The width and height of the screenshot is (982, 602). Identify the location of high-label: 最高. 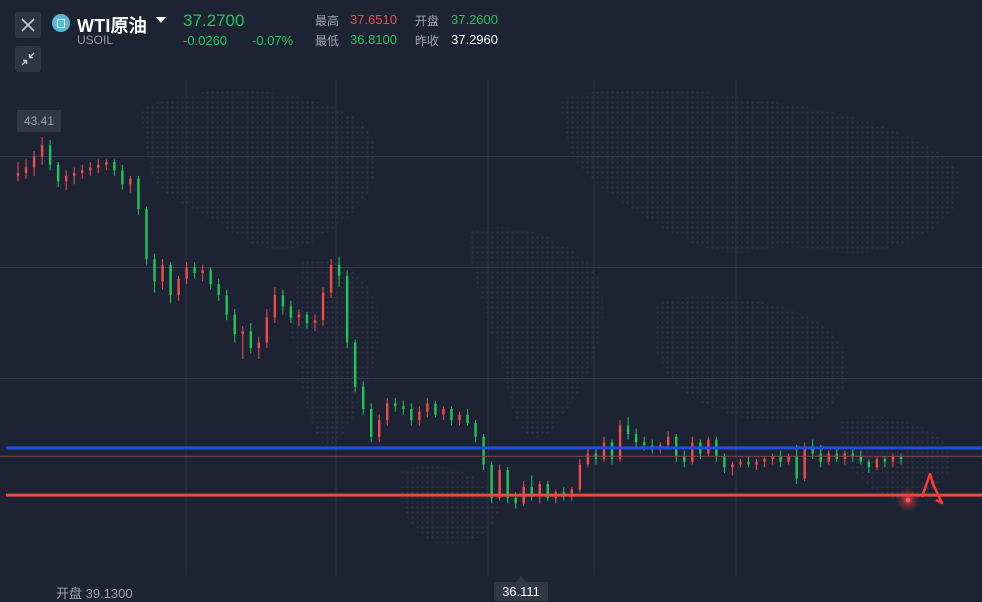
(327, 21).